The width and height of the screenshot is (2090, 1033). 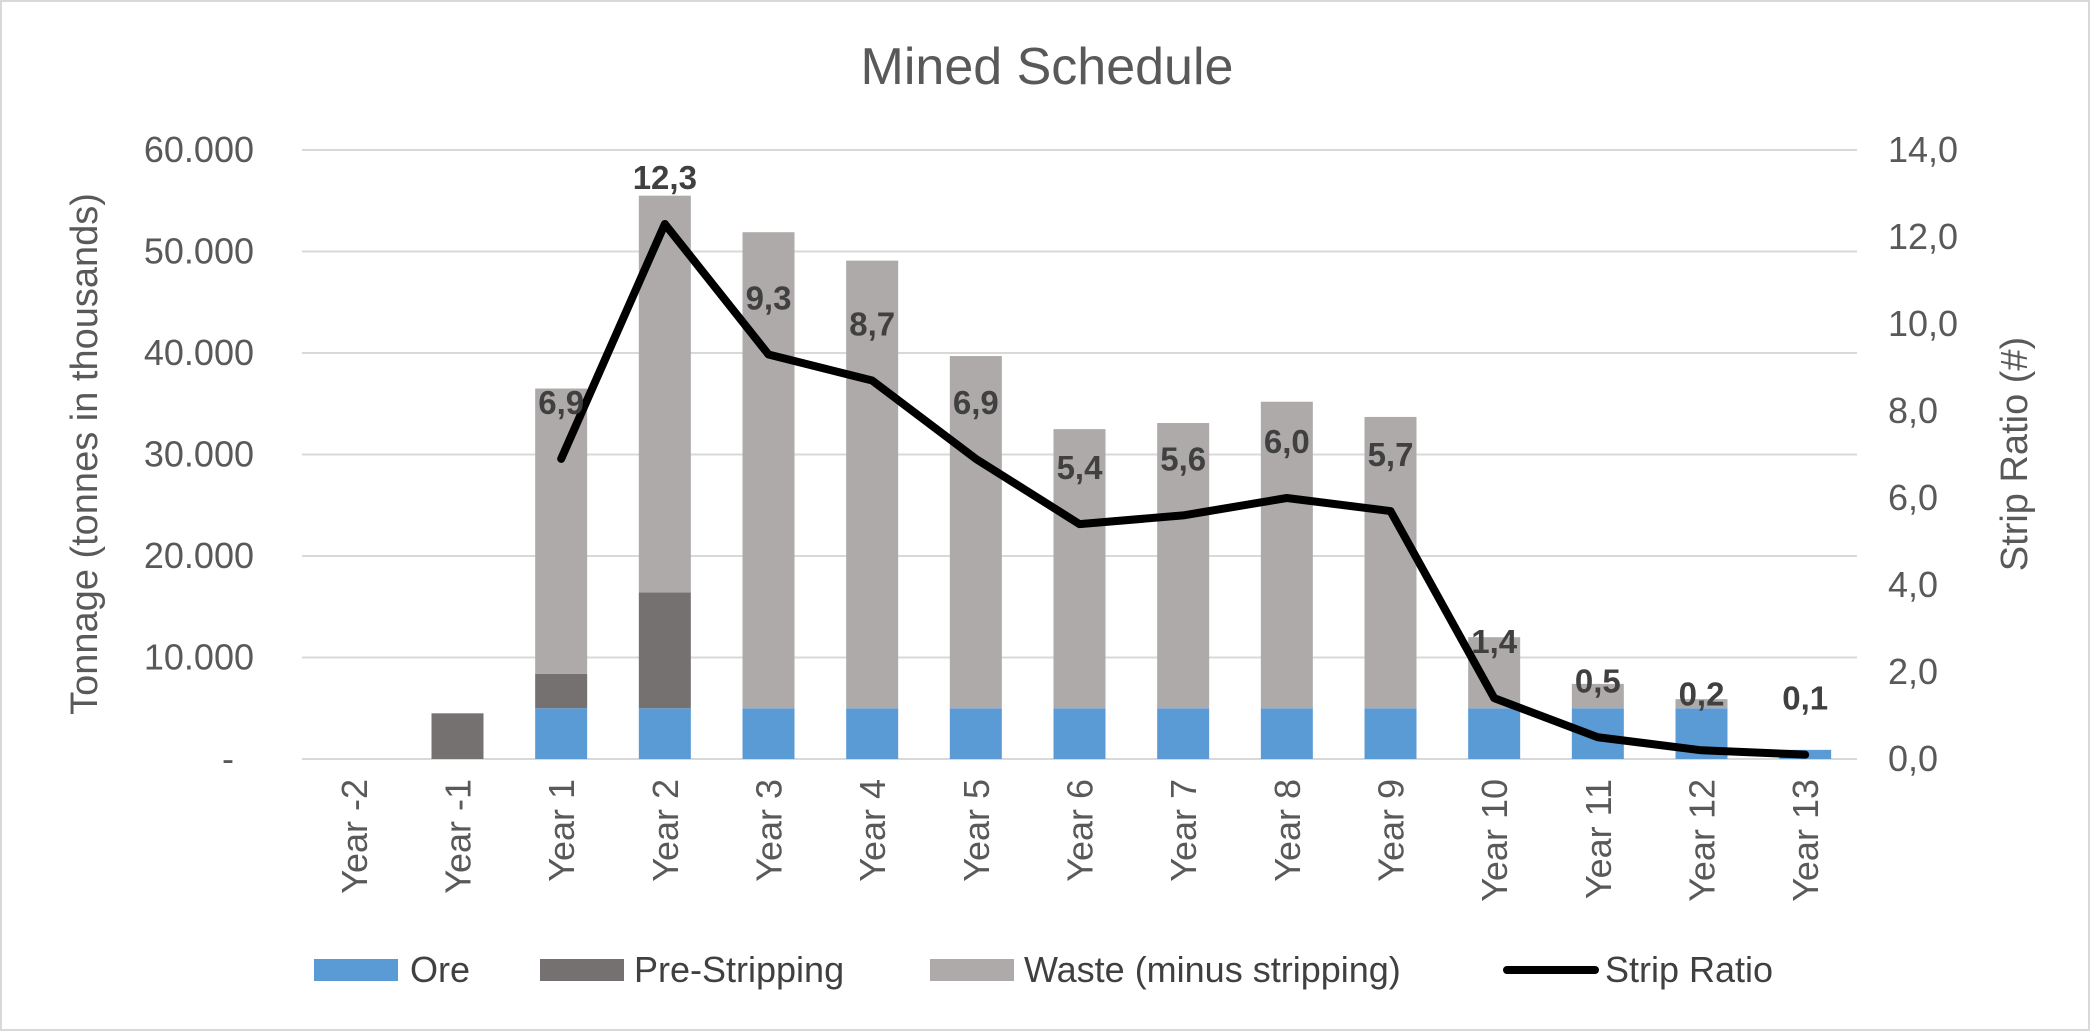 I want to click on strip-ratio-label: 0,2, so click(x=1702, y=693).